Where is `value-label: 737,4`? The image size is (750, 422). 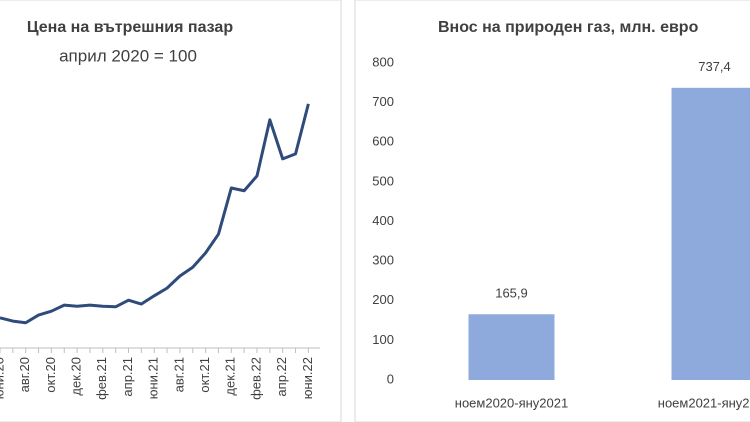
value-label: 737,4 is located at coordinates (714, 66).